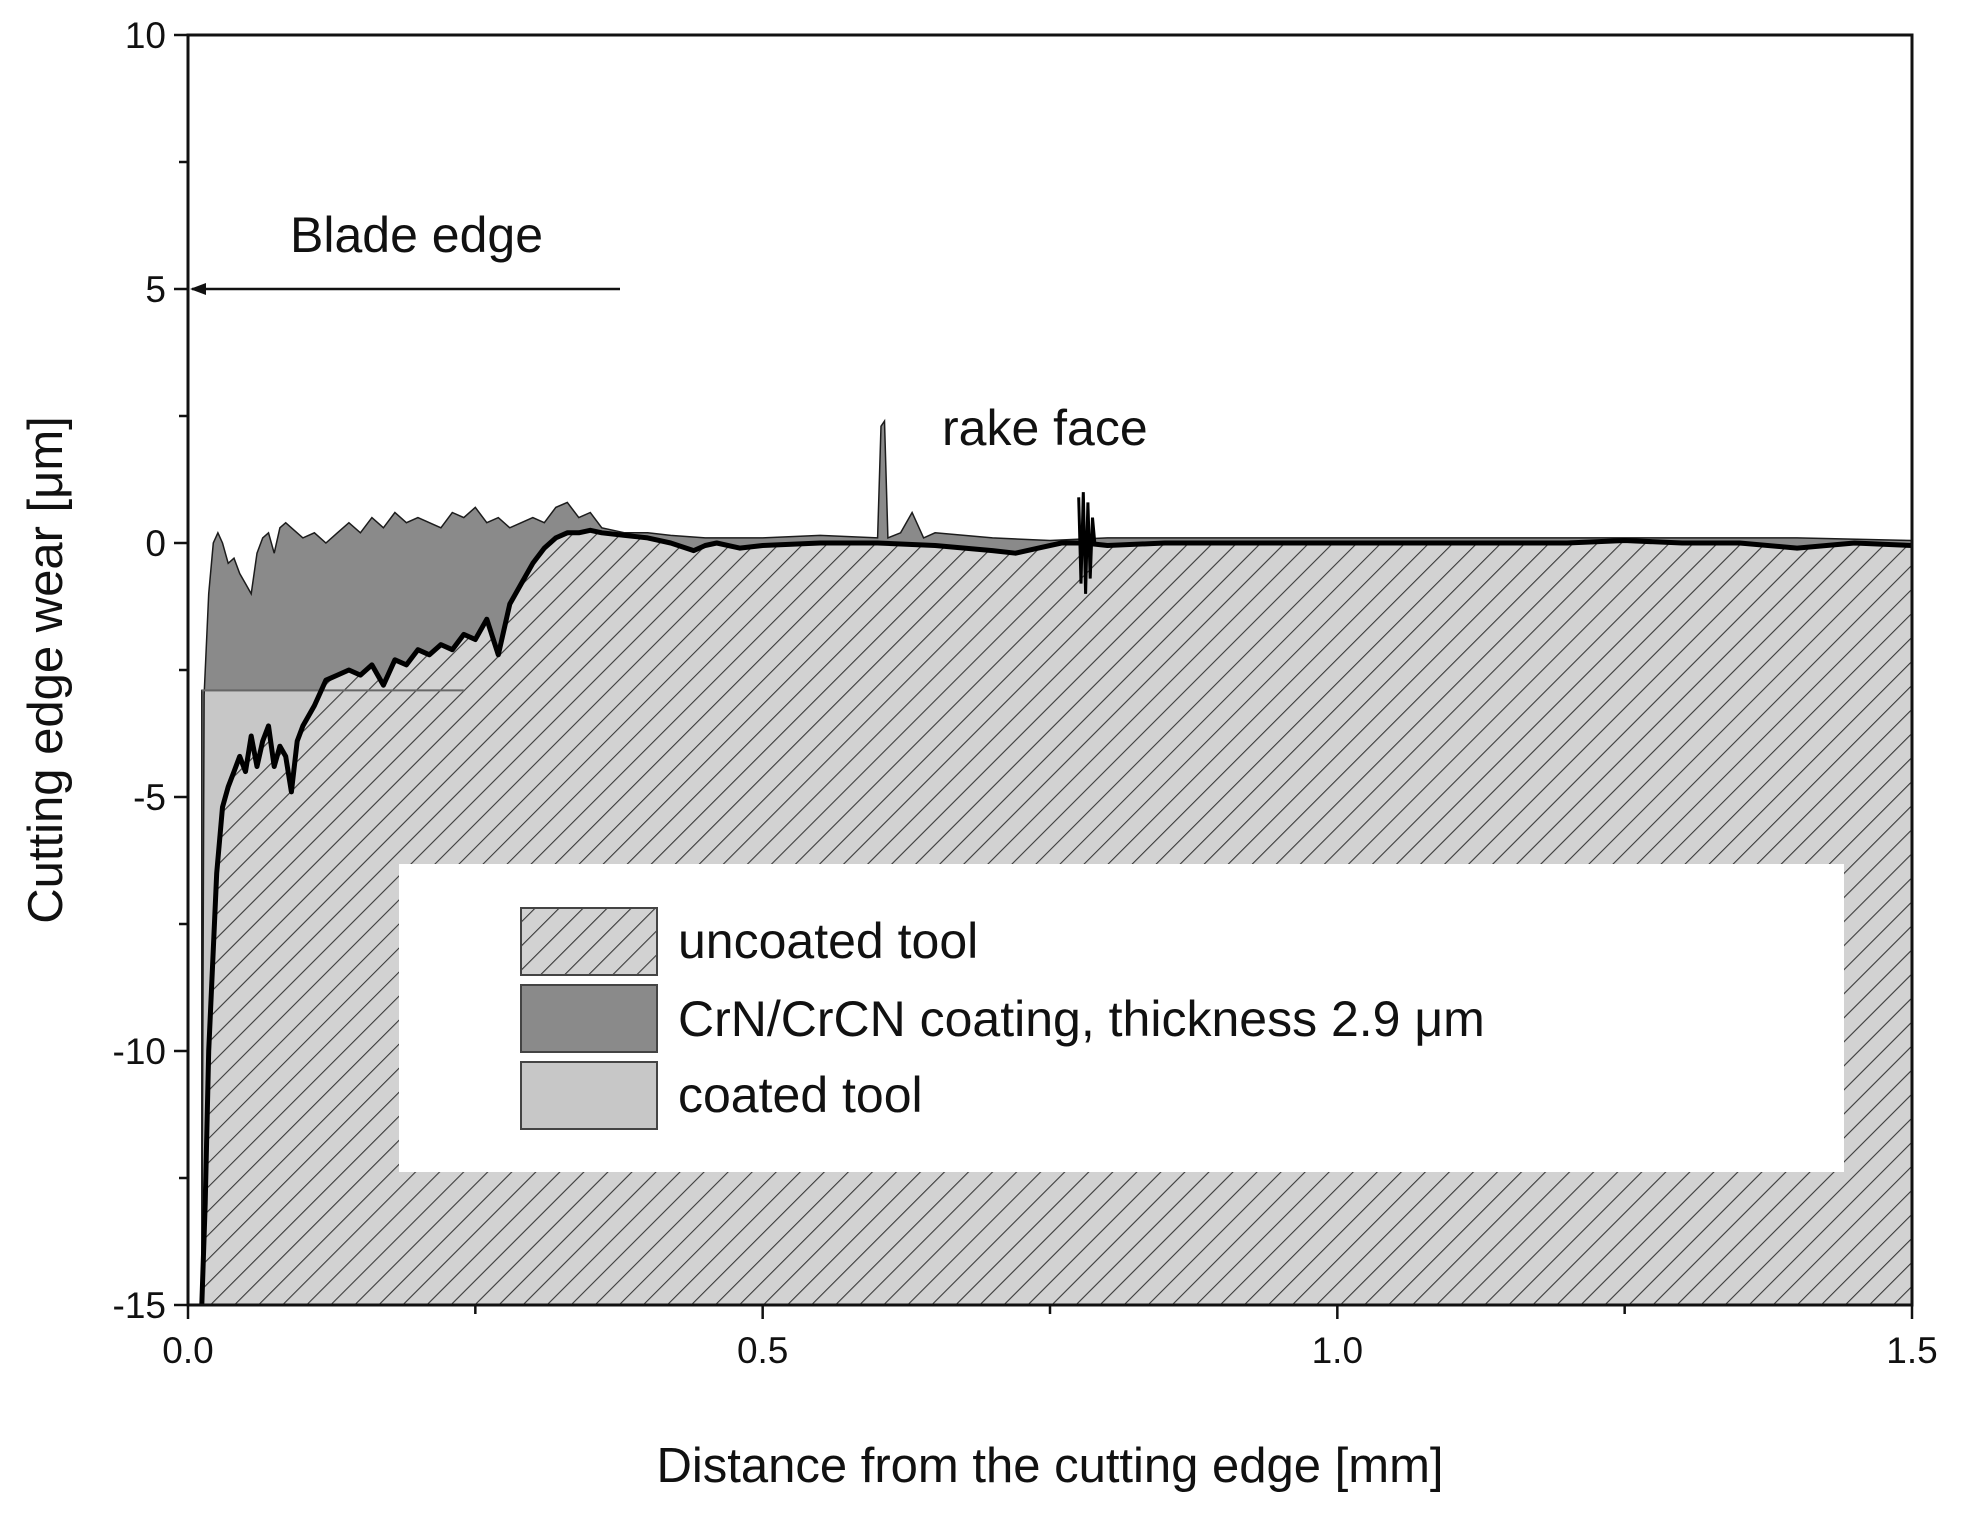  Describe the element at coordinates (589, 941) in the screenshot. I see `legend-swatch-uncoated` at that location.